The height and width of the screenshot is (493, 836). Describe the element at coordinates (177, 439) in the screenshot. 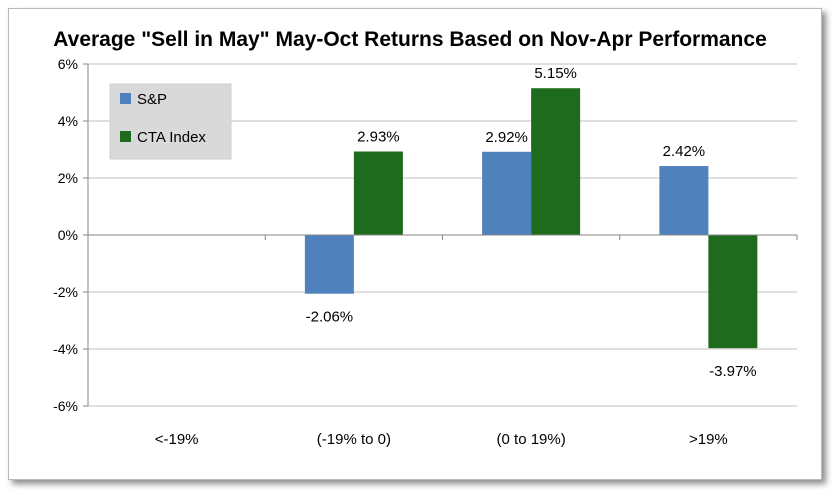

I see `x-category-label: <-19%` at that location.